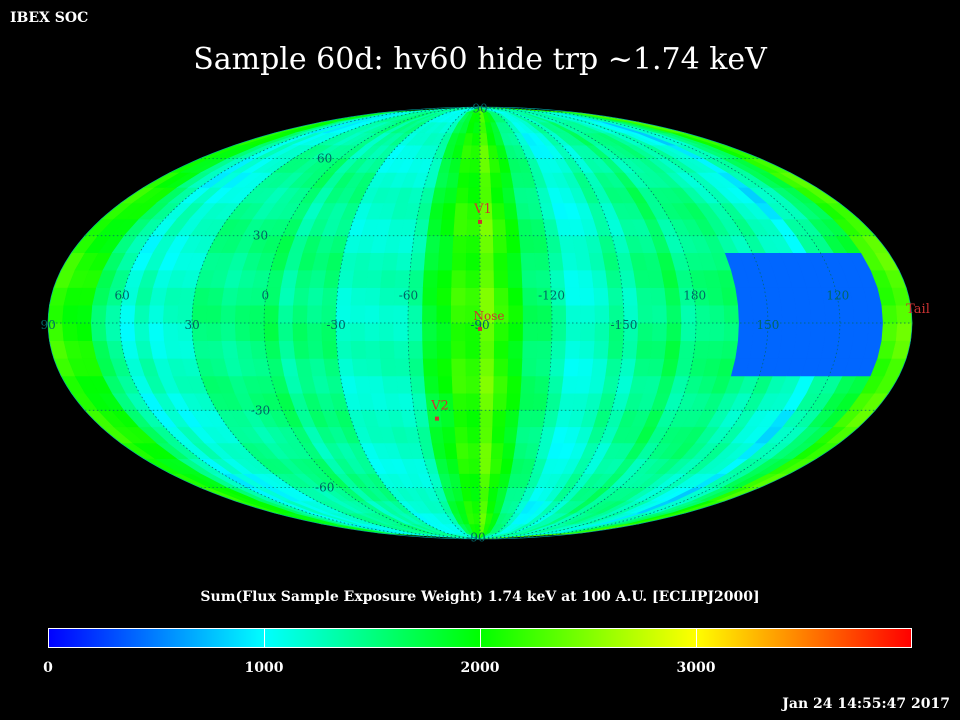  Describe the element at coordinates (324, 158) in the screenshot. I see `latitude-label: 60` at that location.